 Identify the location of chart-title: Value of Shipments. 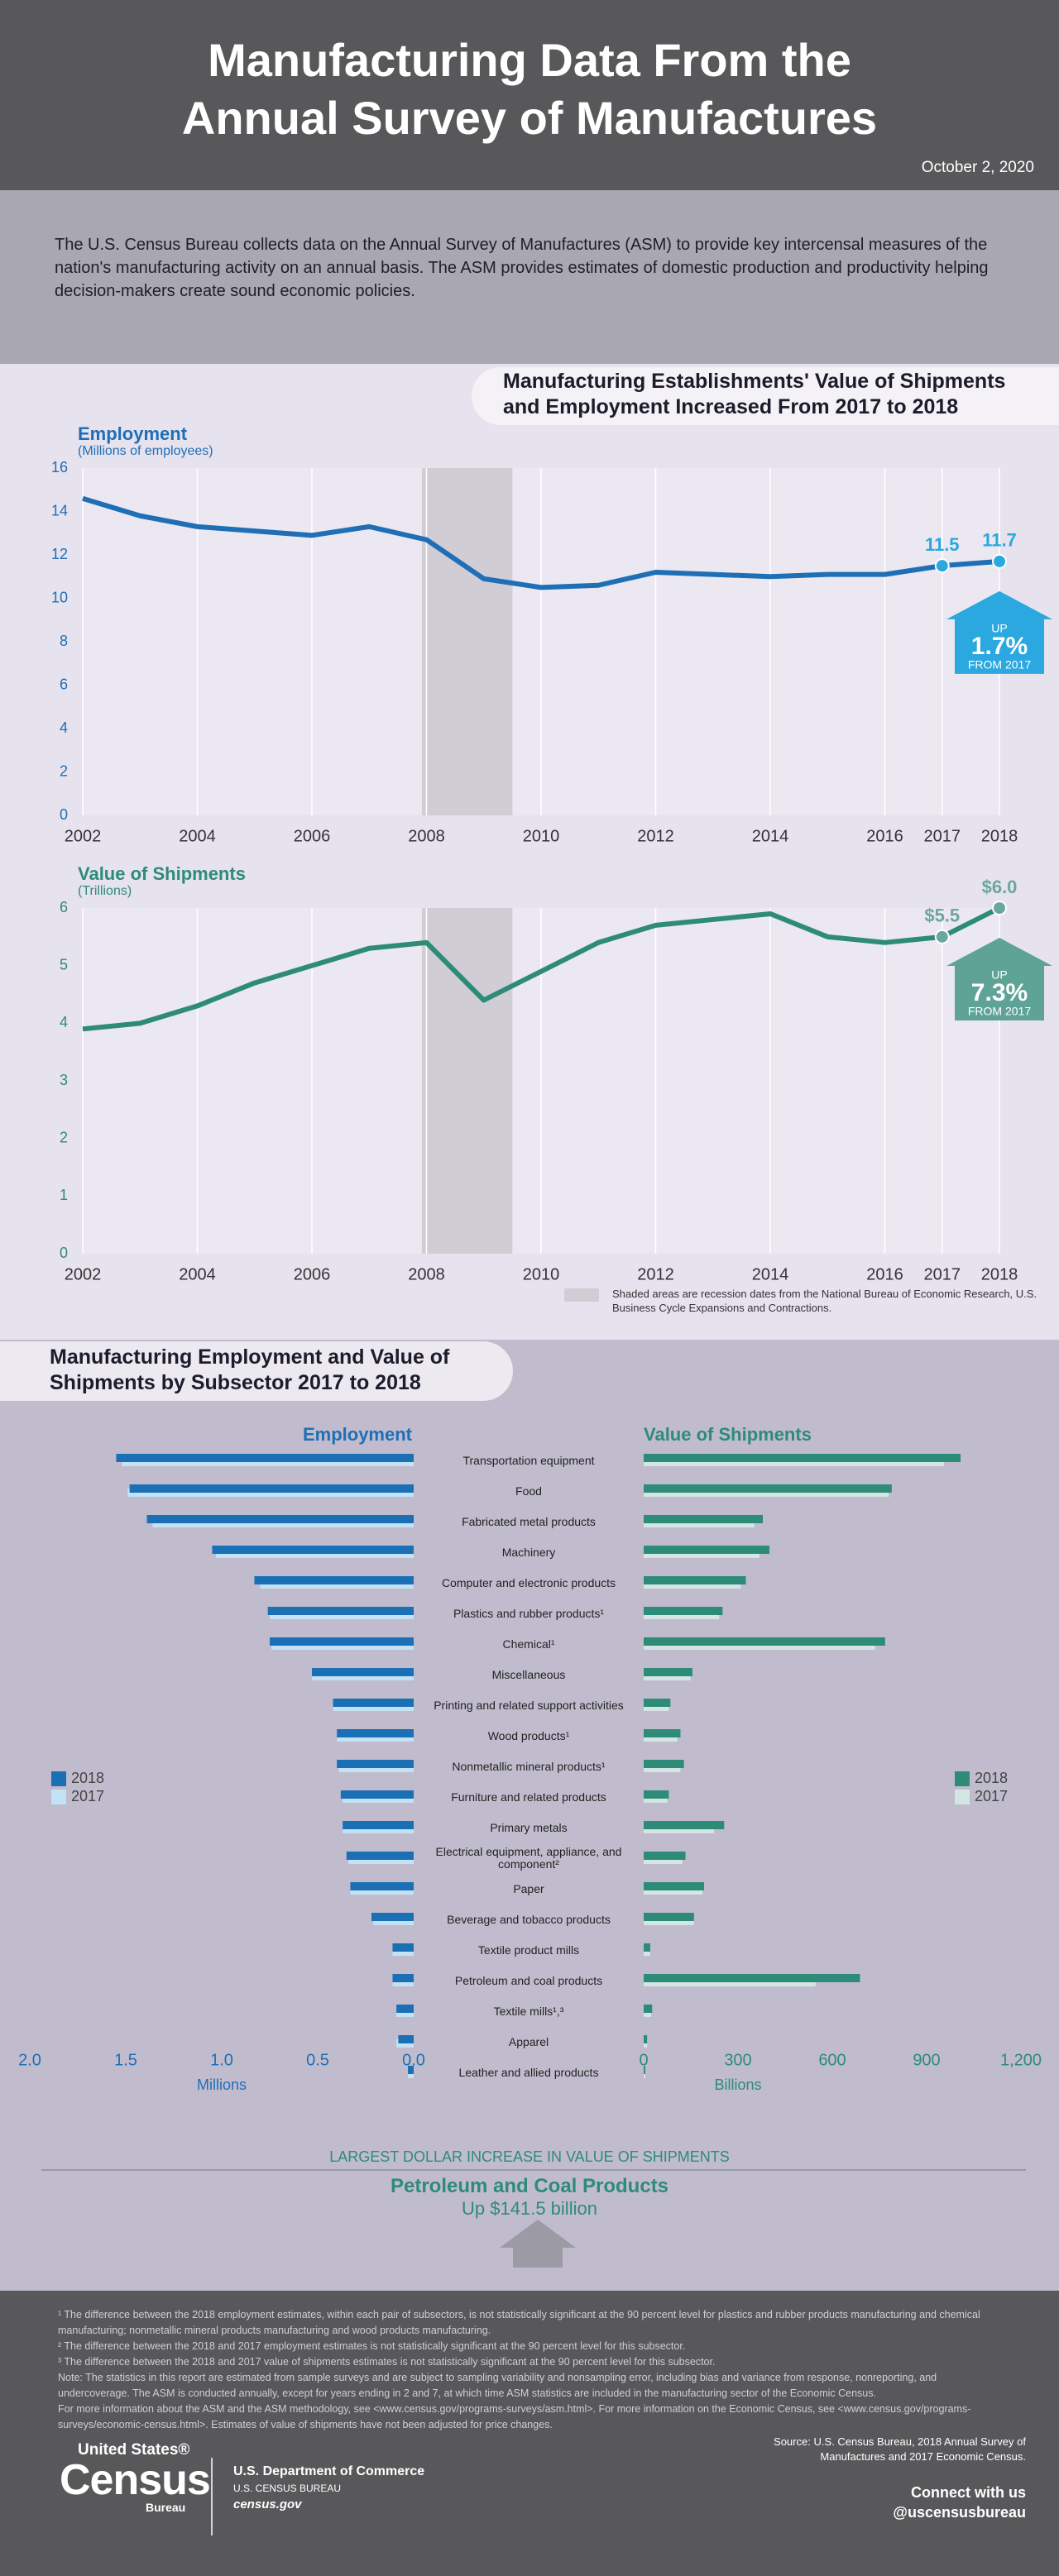
(162, 874).